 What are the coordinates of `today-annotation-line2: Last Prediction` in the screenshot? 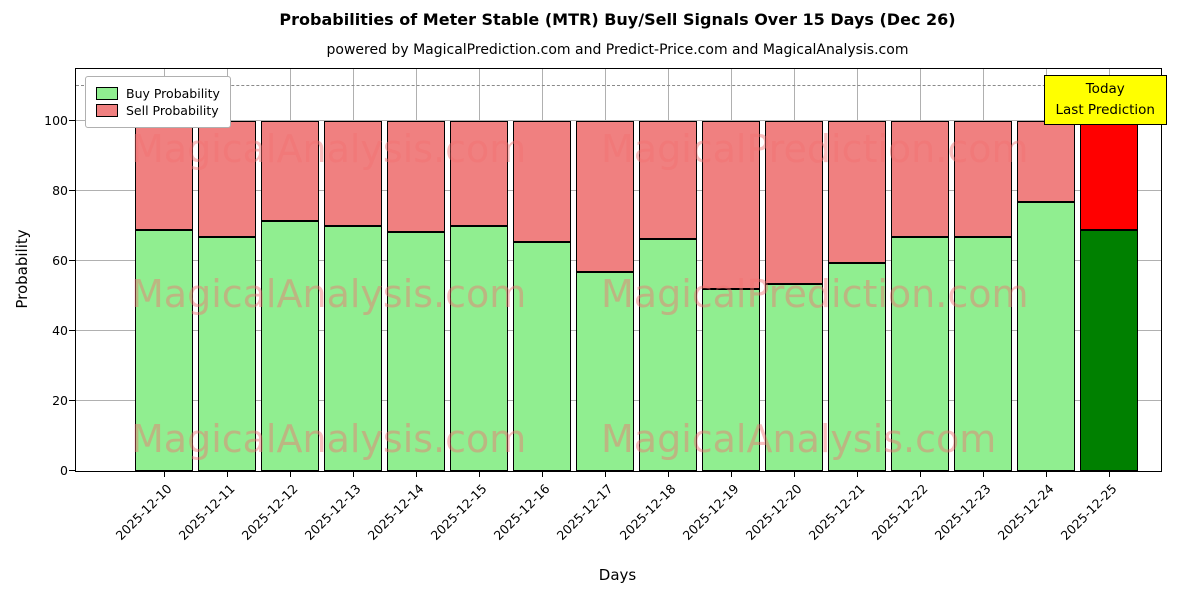 It's located at (1105, 109).